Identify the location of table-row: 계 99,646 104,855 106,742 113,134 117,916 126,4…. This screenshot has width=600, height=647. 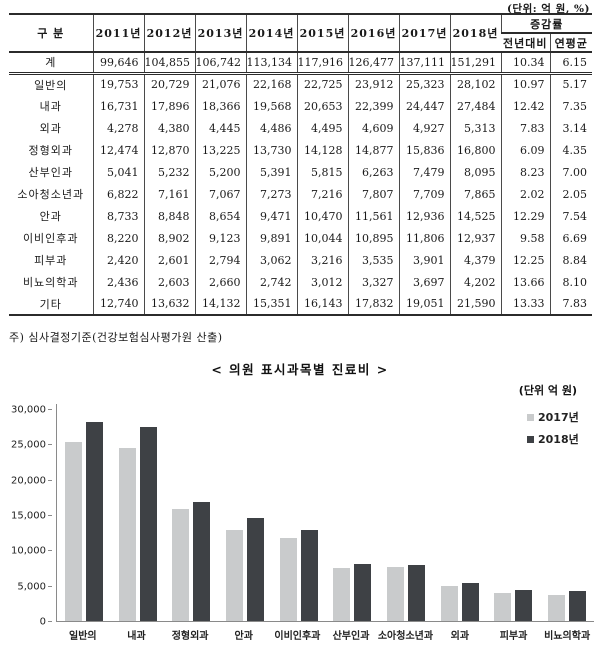
(300, 63).